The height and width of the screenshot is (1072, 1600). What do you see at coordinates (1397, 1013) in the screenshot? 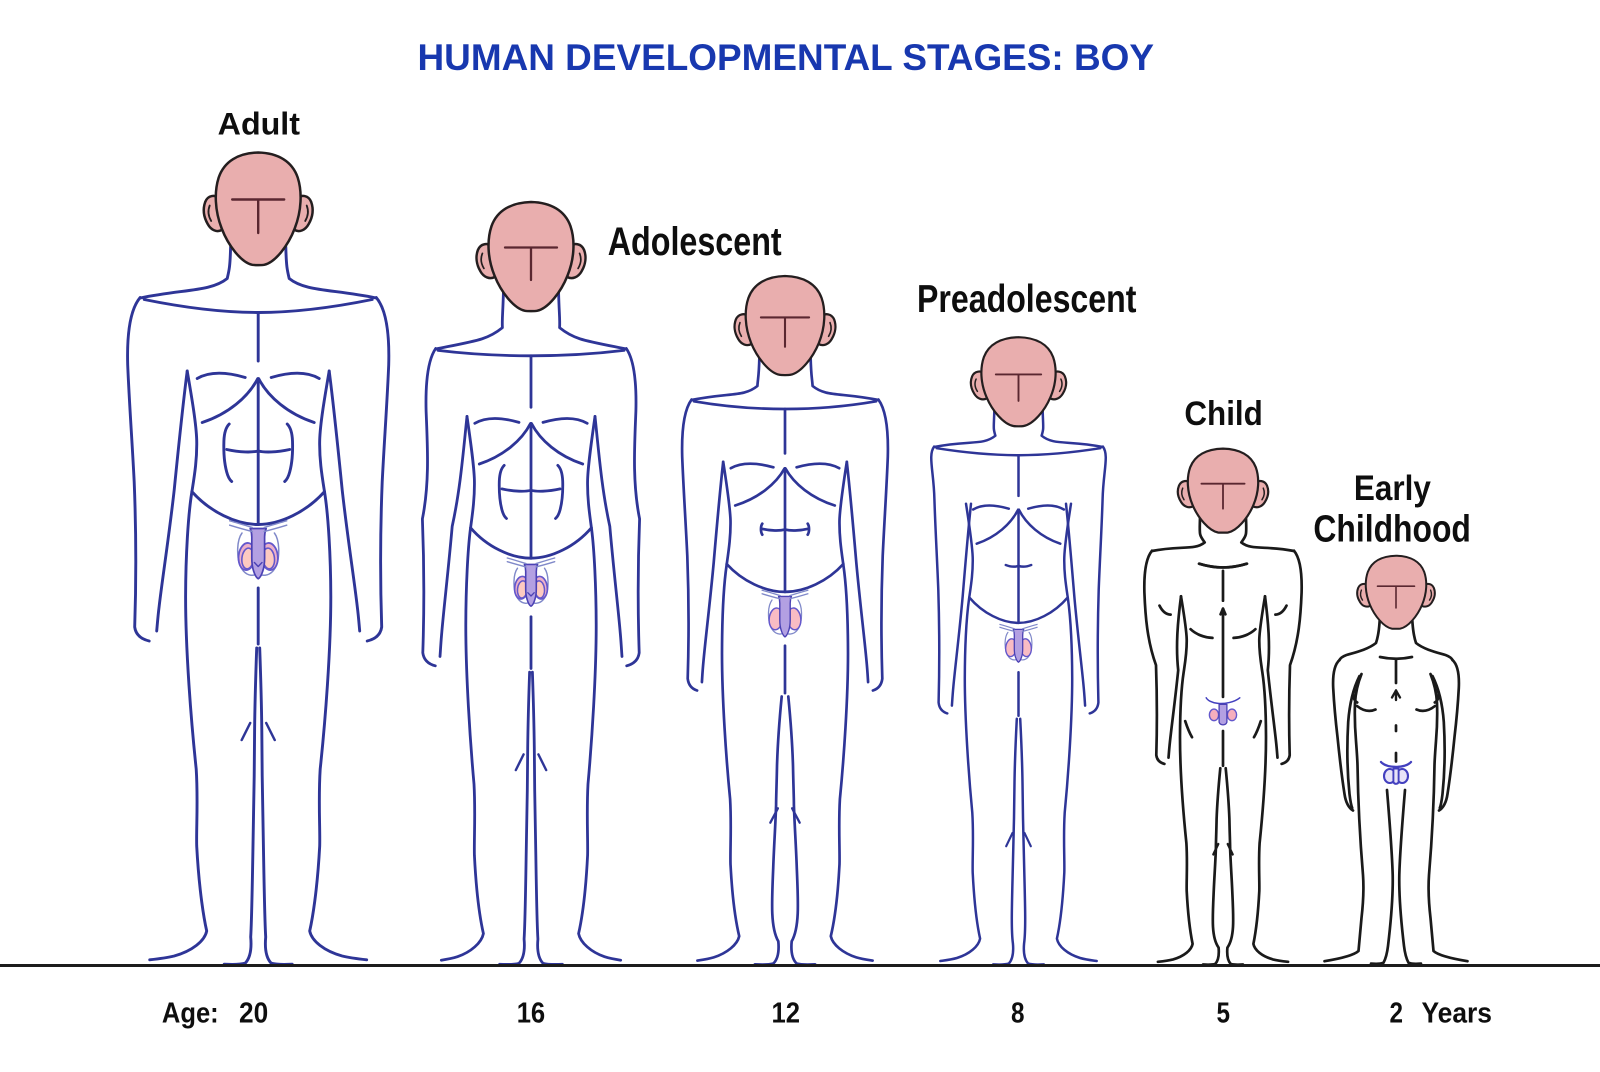
I see `svg-text: 2` at bounding box center [1397, 1013].